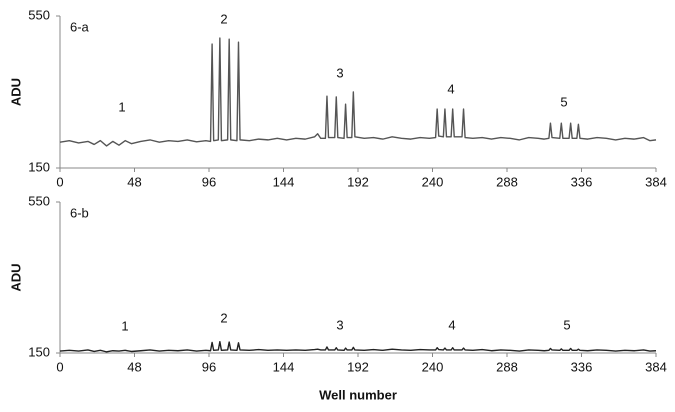 This screenshot has height=412, width=675. I want to click on x-axis-label: Well number, so click(358, 394).